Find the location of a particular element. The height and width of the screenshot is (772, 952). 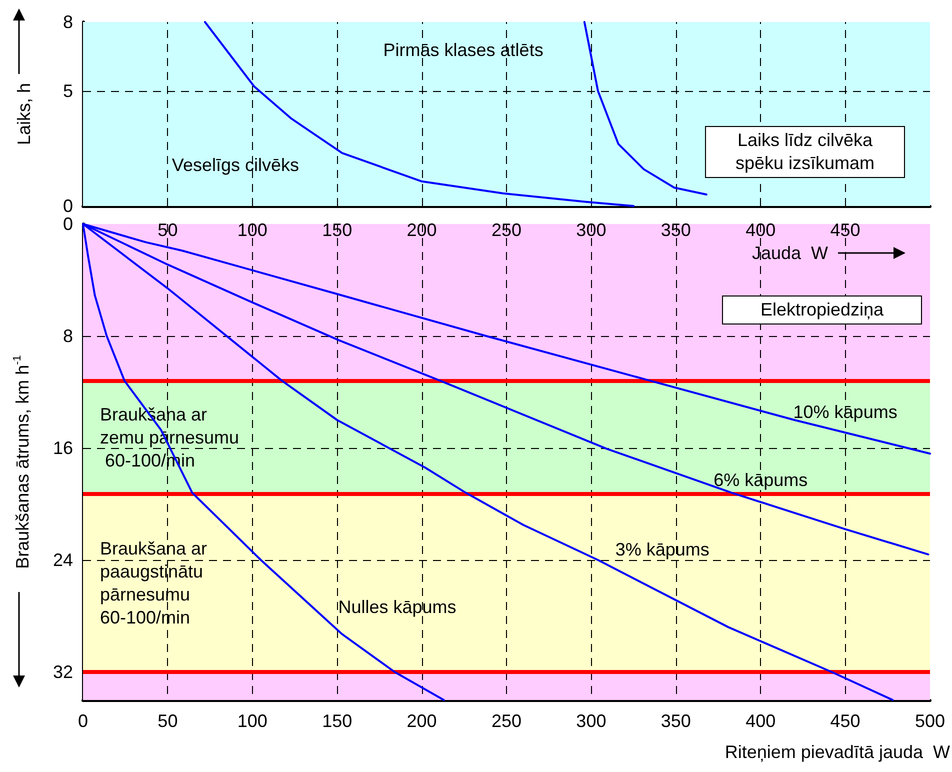

x-tick-label: 450 is located at coordinates (845, 721).